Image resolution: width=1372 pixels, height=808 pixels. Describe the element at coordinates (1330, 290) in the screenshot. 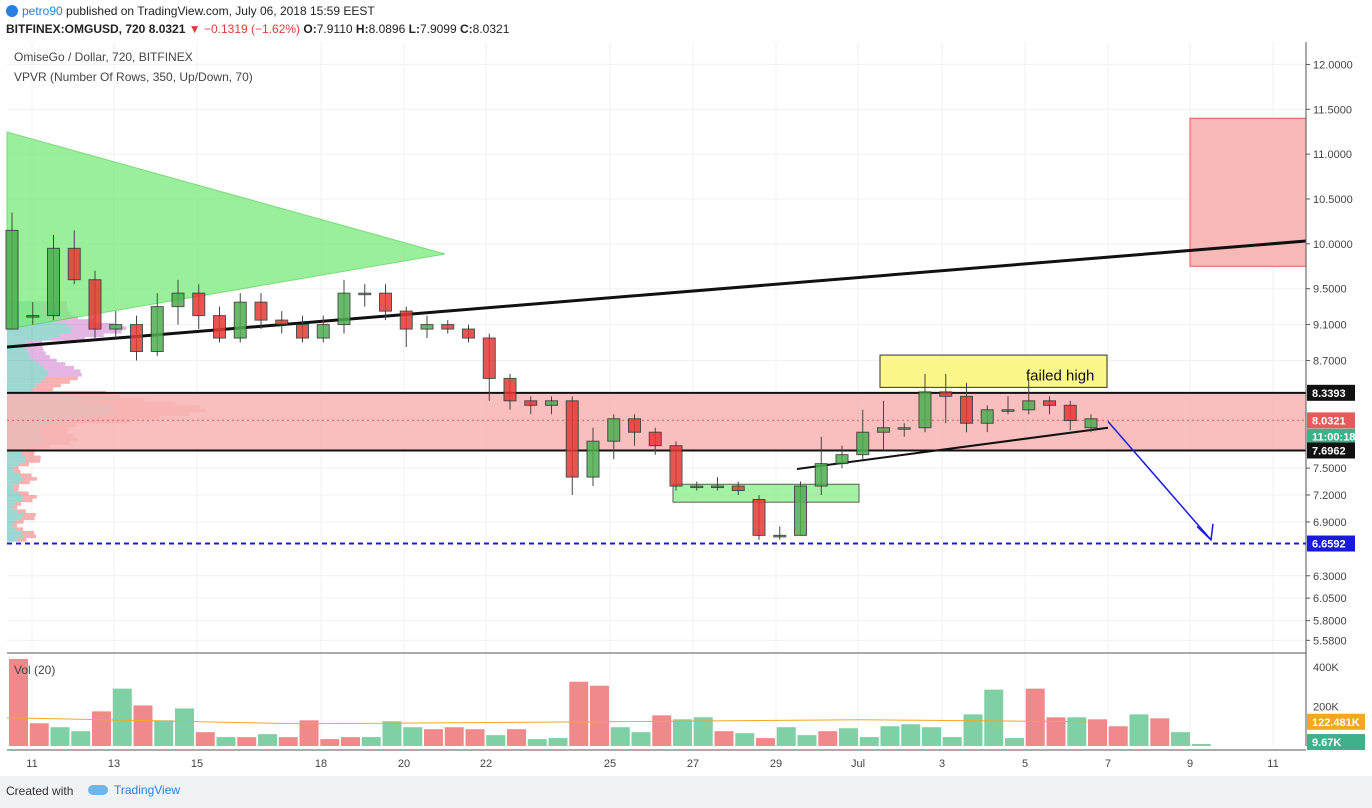

I see `y-tick-label: 9.5000` at that location.